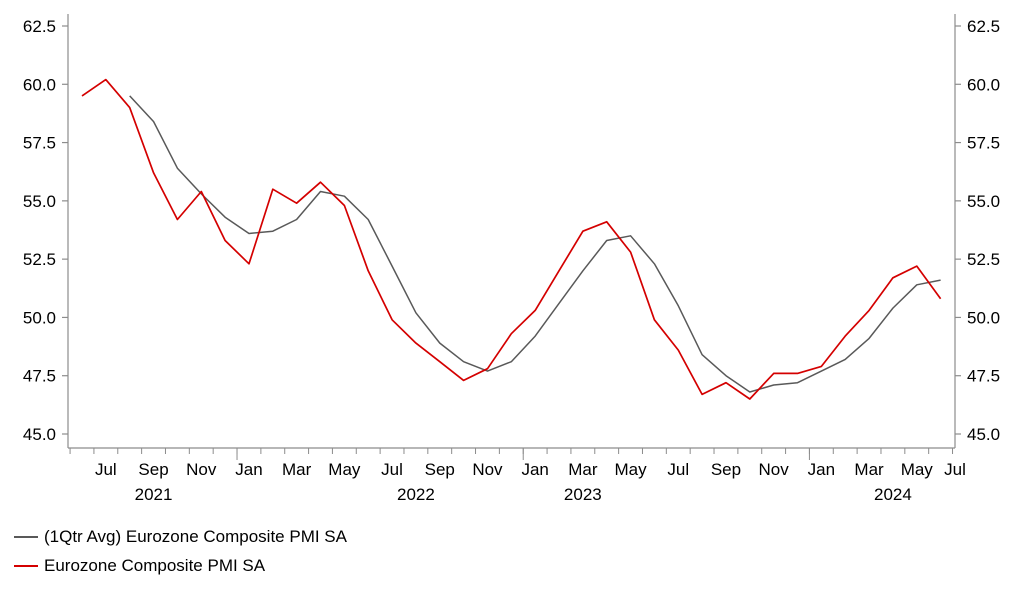 Image resolution: width=1022 pixels, height=597 pixels. What do you see at coordinates (39, 317) in the screenshot?
I see `y-tick-label-left: 50.0` at bounding box center [39, 317].